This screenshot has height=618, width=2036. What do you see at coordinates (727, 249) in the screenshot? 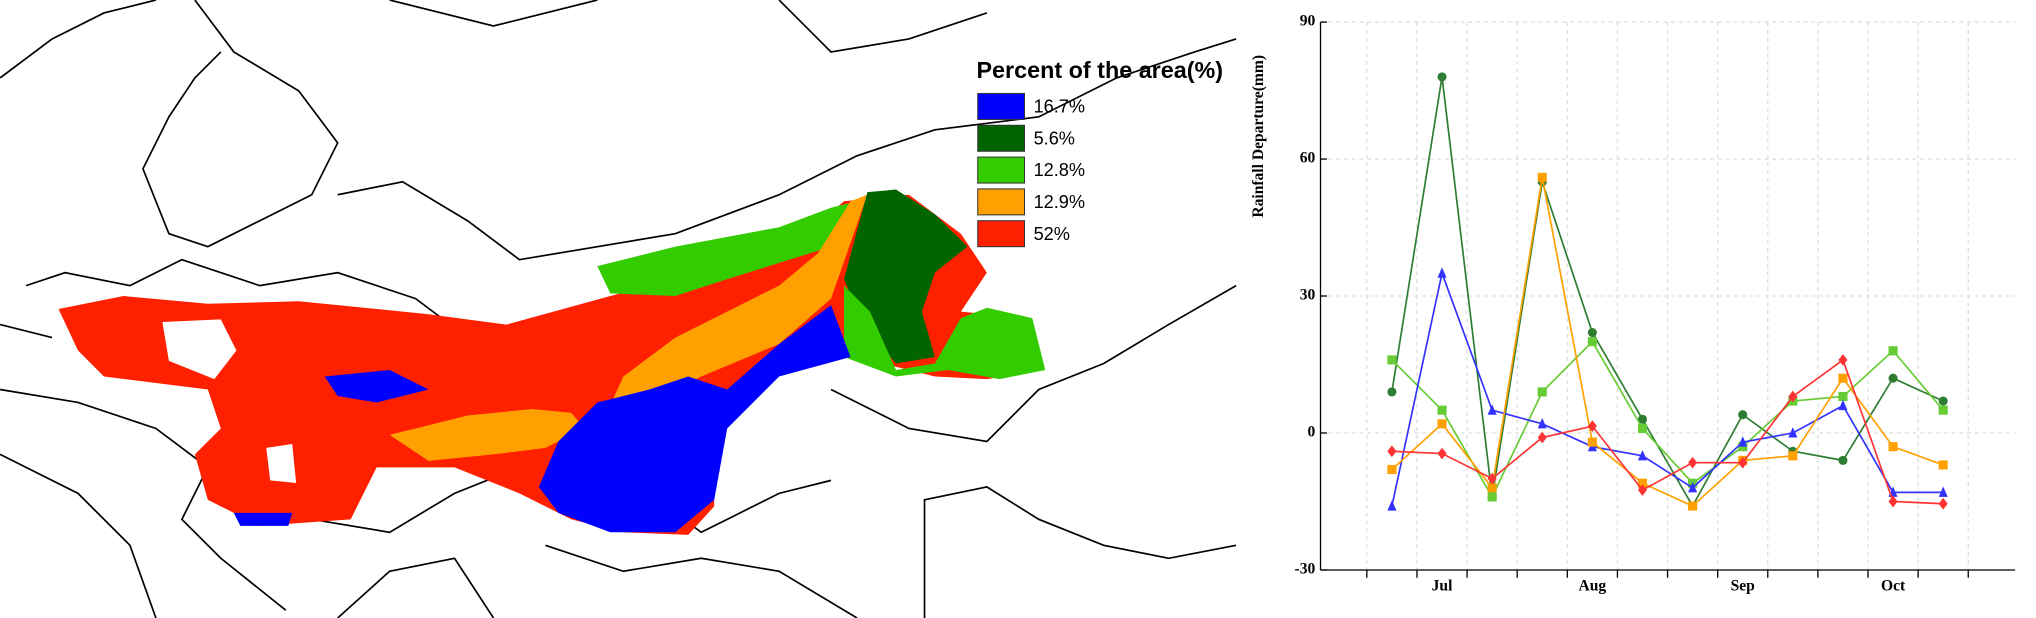
I see `region-light-green` at bounding box center [727, 249].